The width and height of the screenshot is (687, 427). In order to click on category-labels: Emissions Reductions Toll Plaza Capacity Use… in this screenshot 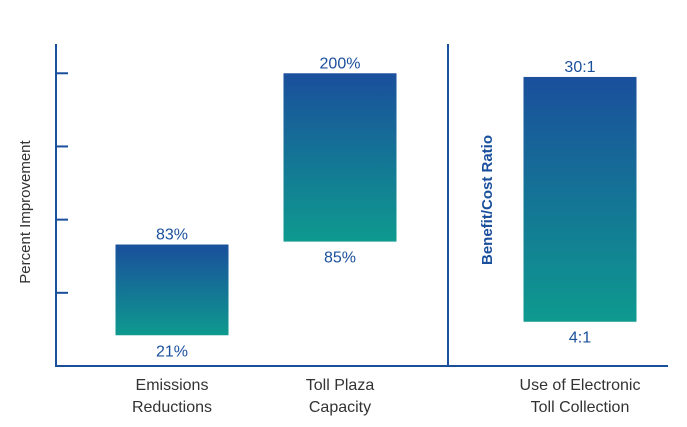, I will do `click(386, 396)`.